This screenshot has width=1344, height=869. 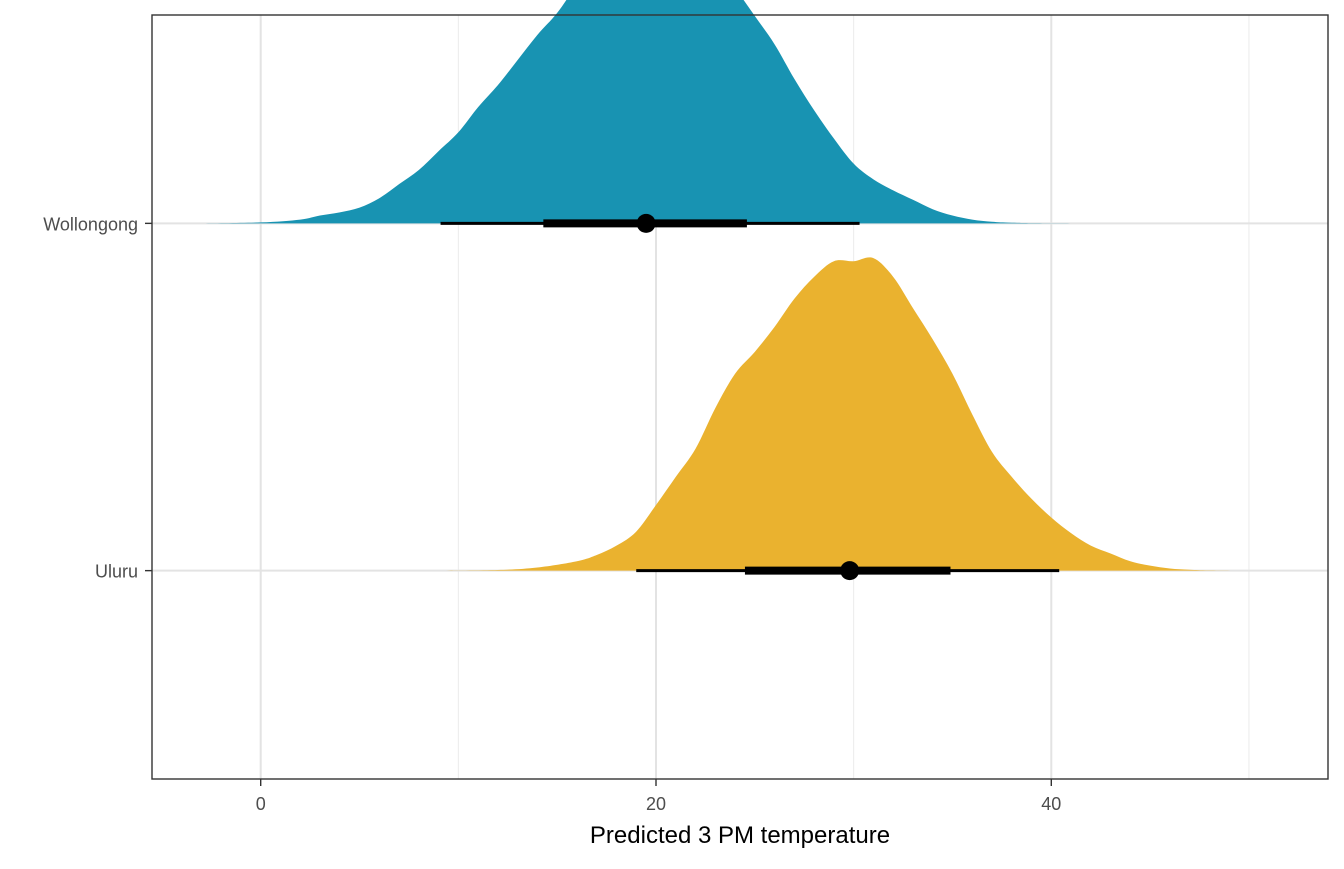 What do you see at coordinates (646, 223) in the screenshot?
I see `point-estimate-wollongong` at bounding box center [646, 223].